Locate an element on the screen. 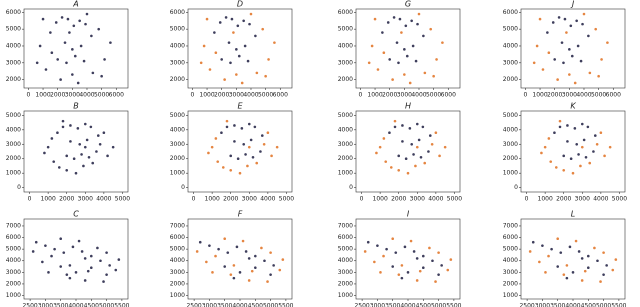 Image resolution: width=640 pixels, height=307 pixels. x-tick-label: 3500 is located at coordinates (557, 305).